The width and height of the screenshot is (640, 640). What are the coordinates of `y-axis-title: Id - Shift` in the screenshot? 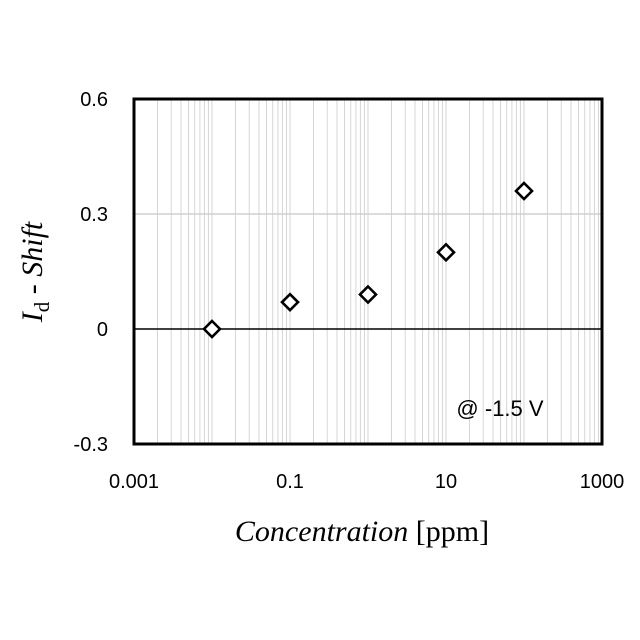 It's located at (35, 272).